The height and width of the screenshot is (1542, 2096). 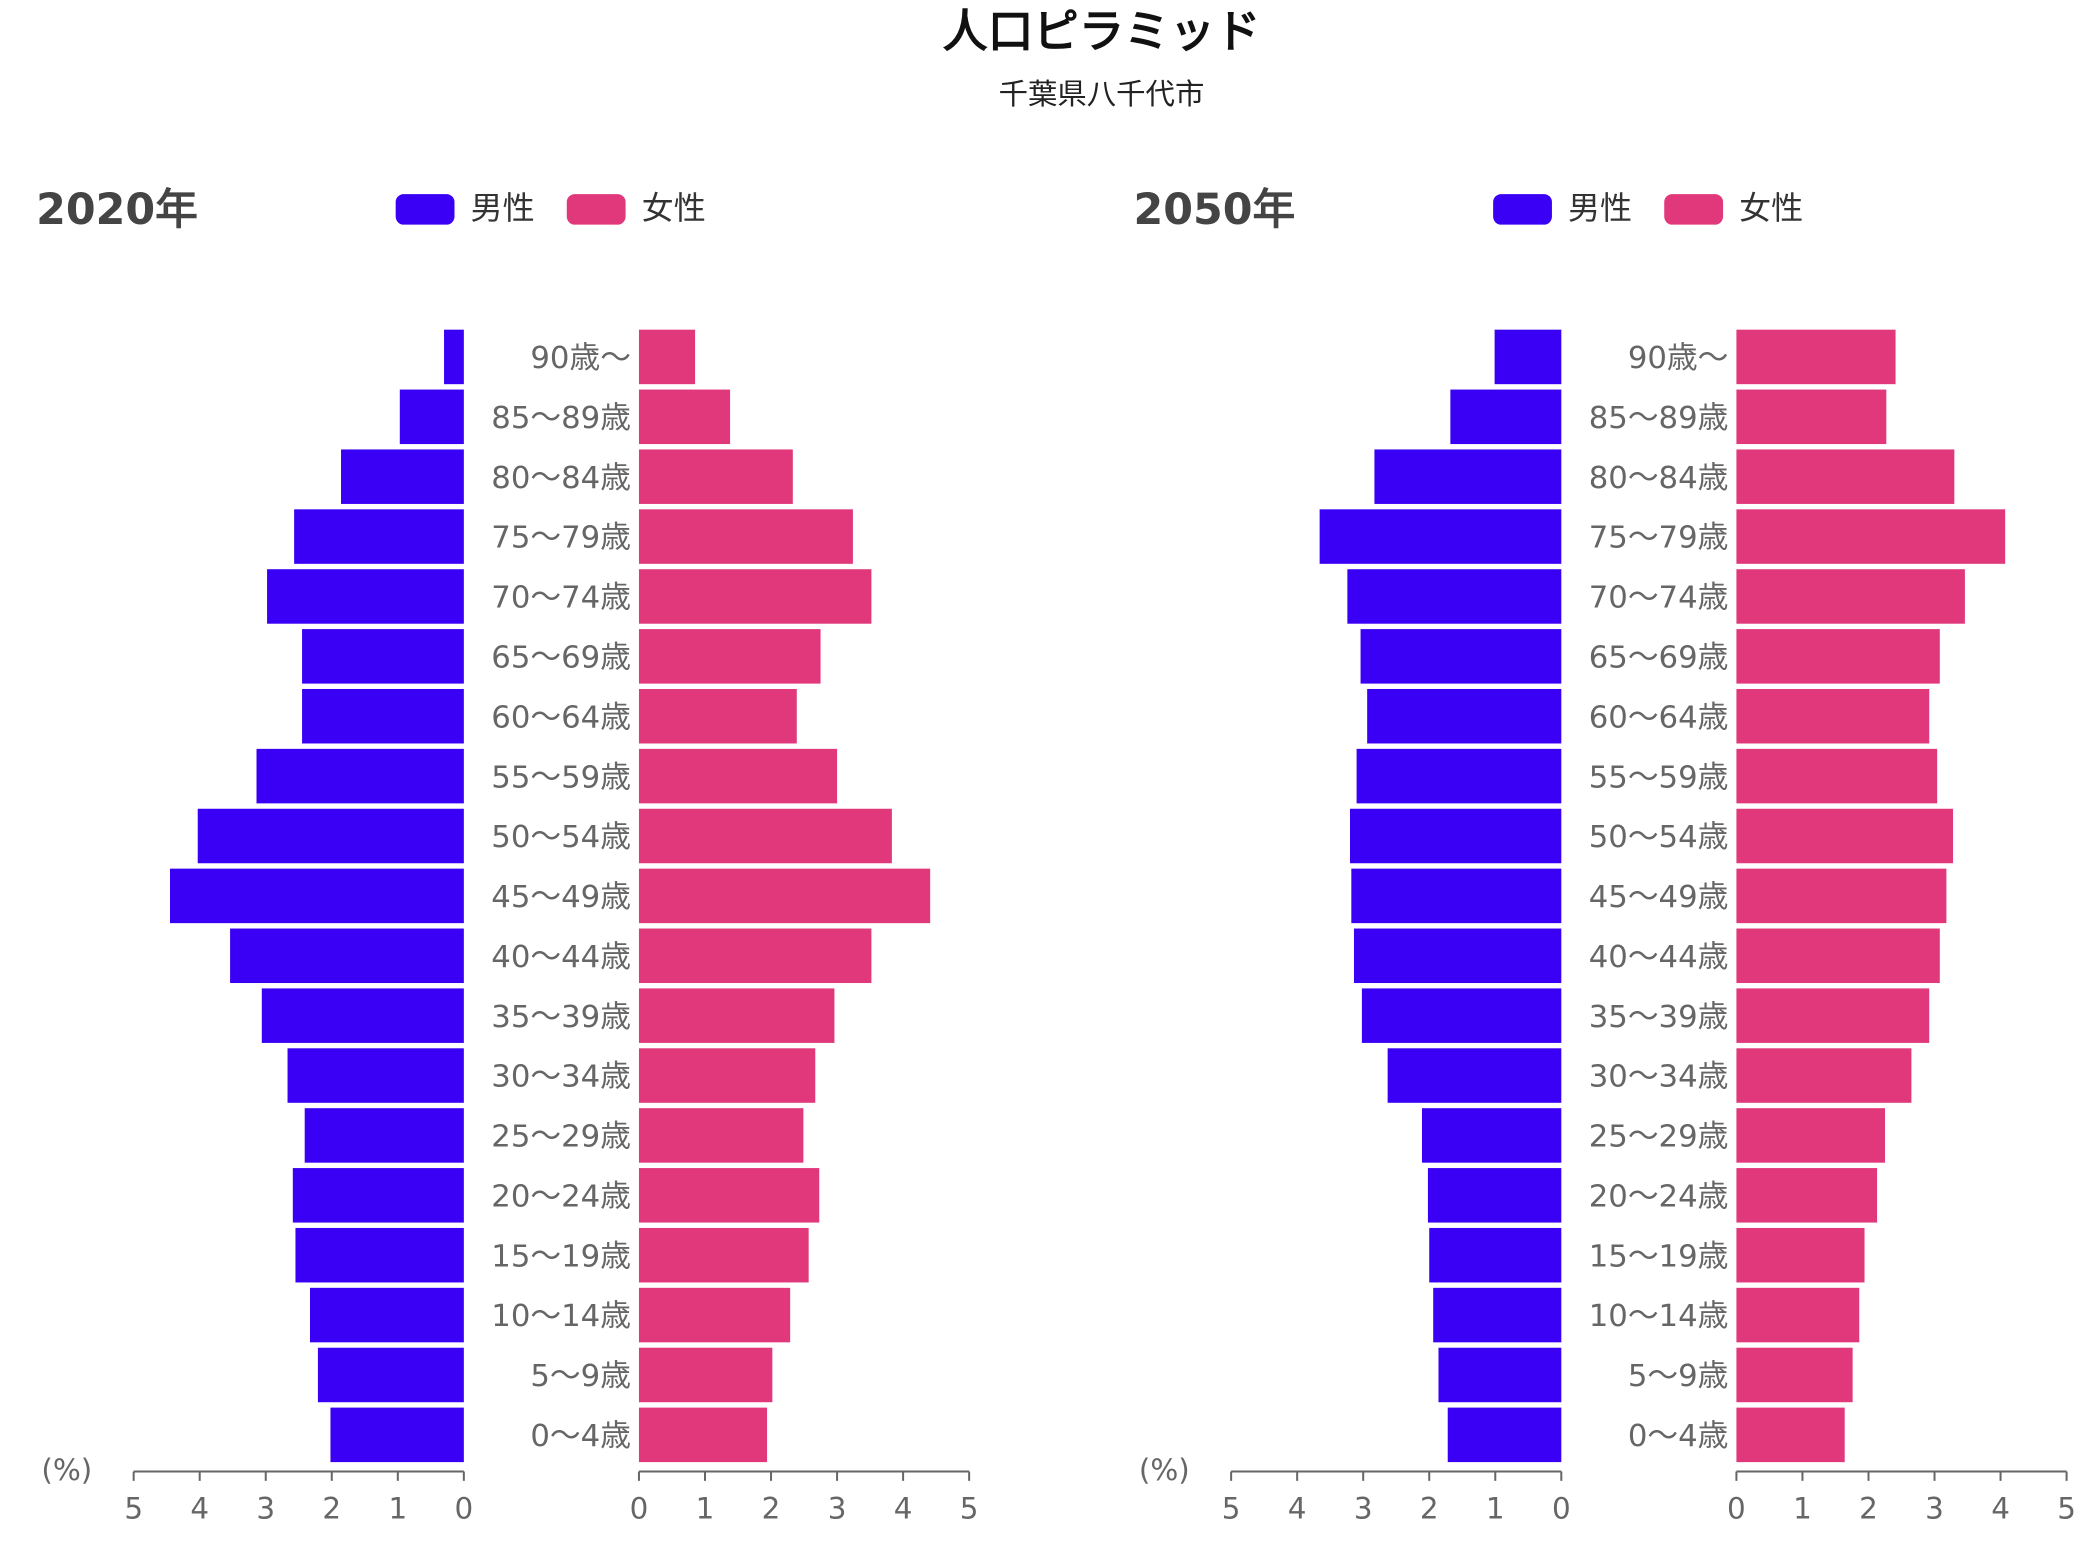 I want to click on x-tick-label-female: 0, so click(x=1736, y=1509).